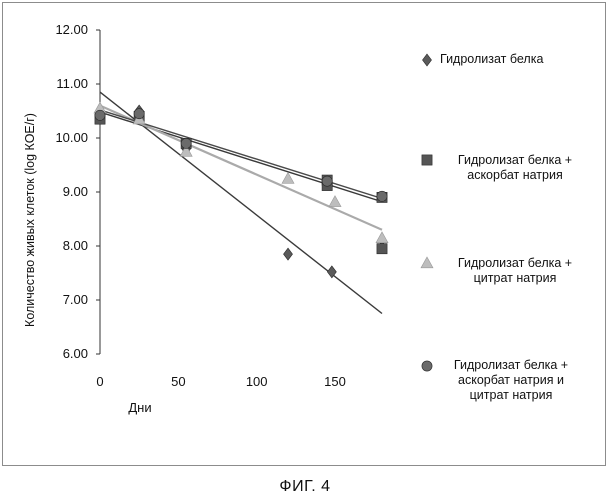  I want to click on y-tick-label: 10.00, so click(71, 137).